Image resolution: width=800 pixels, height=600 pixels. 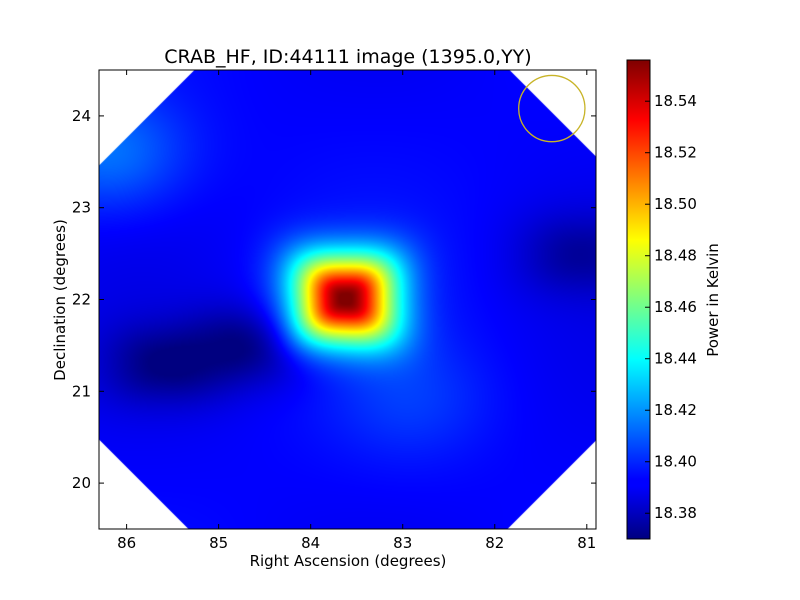 I want to click on y-tick-label: 20, so click(x=81, y=483).